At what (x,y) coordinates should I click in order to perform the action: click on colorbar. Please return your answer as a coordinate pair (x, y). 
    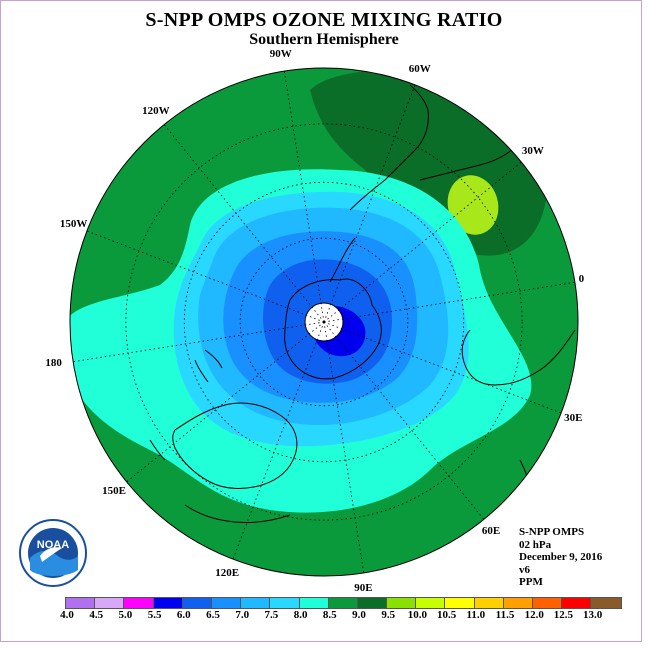
    Looking at the image, I should click on (343, 603).